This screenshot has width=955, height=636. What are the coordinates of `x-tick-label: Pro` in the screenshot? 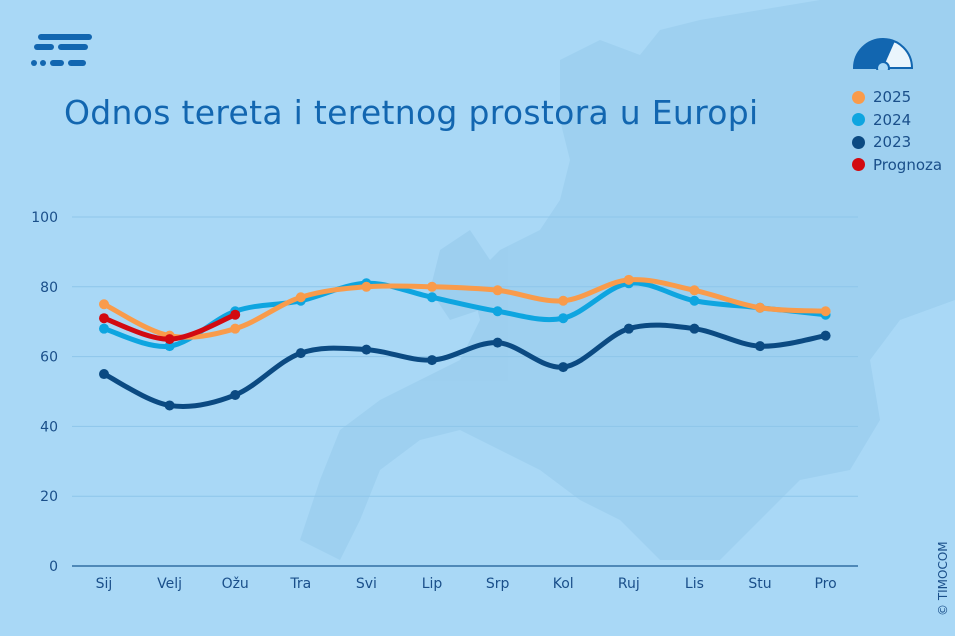 It's located at (825, 584).